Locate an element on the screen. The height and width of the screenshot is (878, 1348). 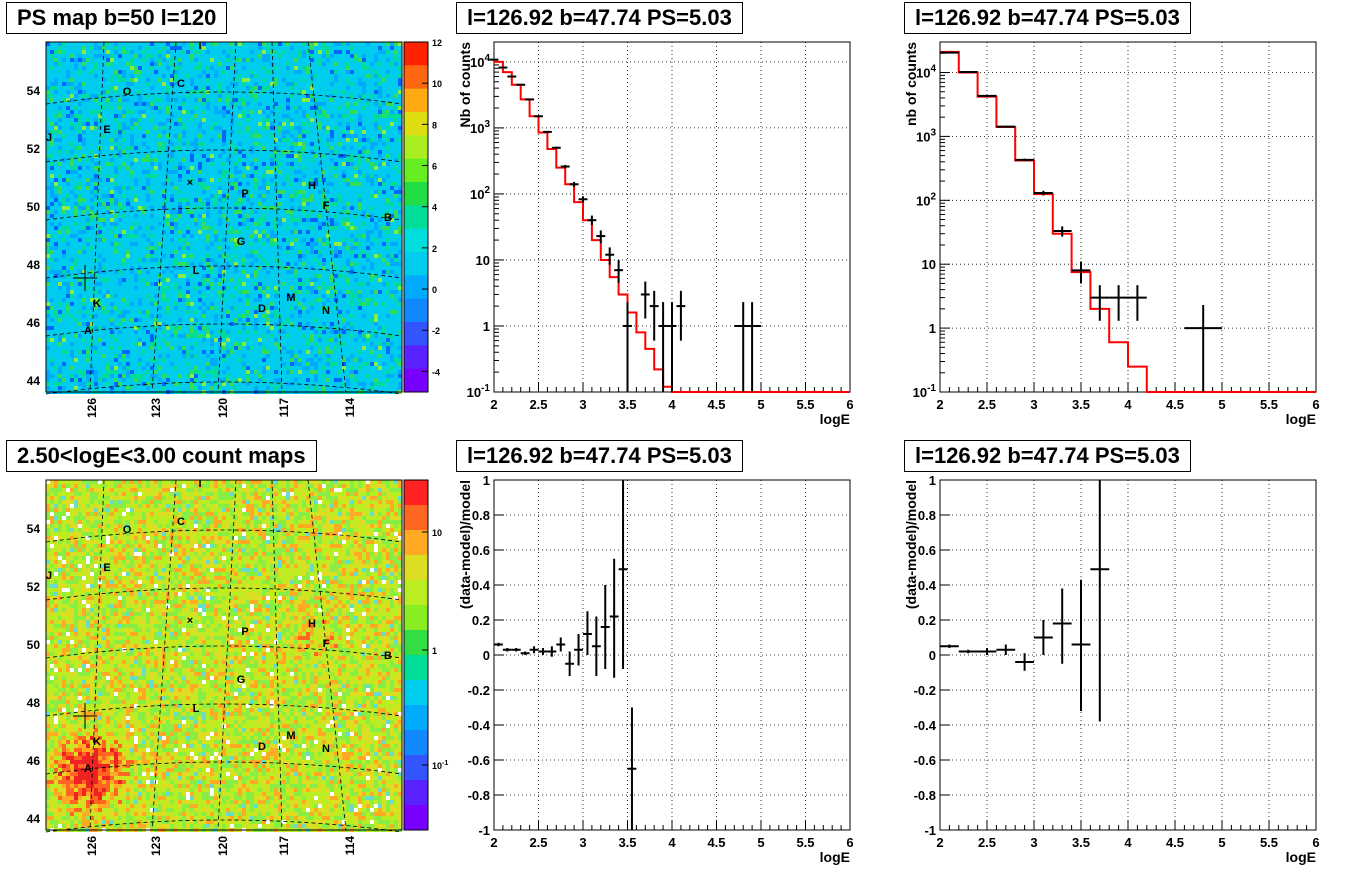
y-axis-label: Nb of counts is located at coordinates (465, 85).